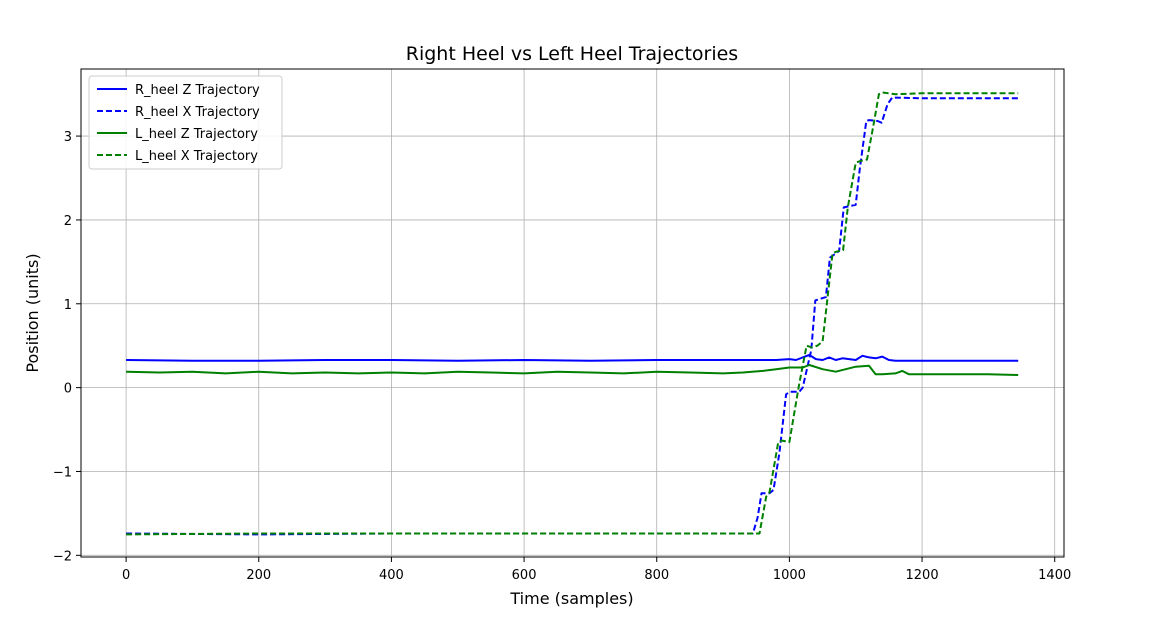  What do you see at coordinates (62, 556) in the screenshot?
I see `y-tick-label: −2` at bounding box center [62, 556].